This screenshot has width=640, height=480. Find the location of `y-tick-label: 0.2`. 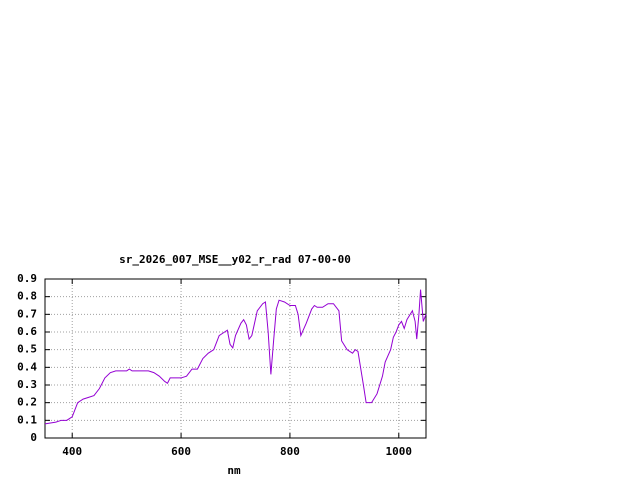

y-tick-label: 0.2 is located at coordinates (27, 402).